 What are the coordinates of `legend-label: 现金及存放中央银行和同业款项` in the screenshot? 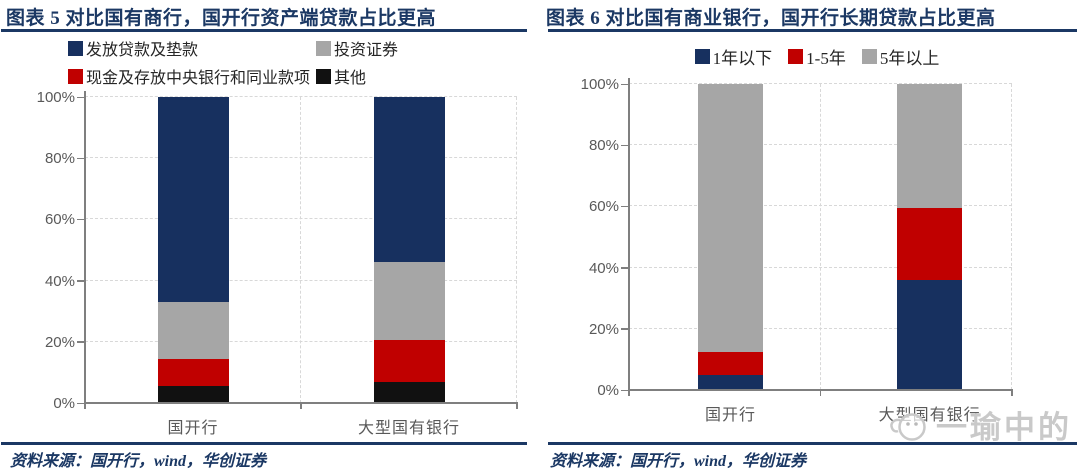 It's located at (198, 78).